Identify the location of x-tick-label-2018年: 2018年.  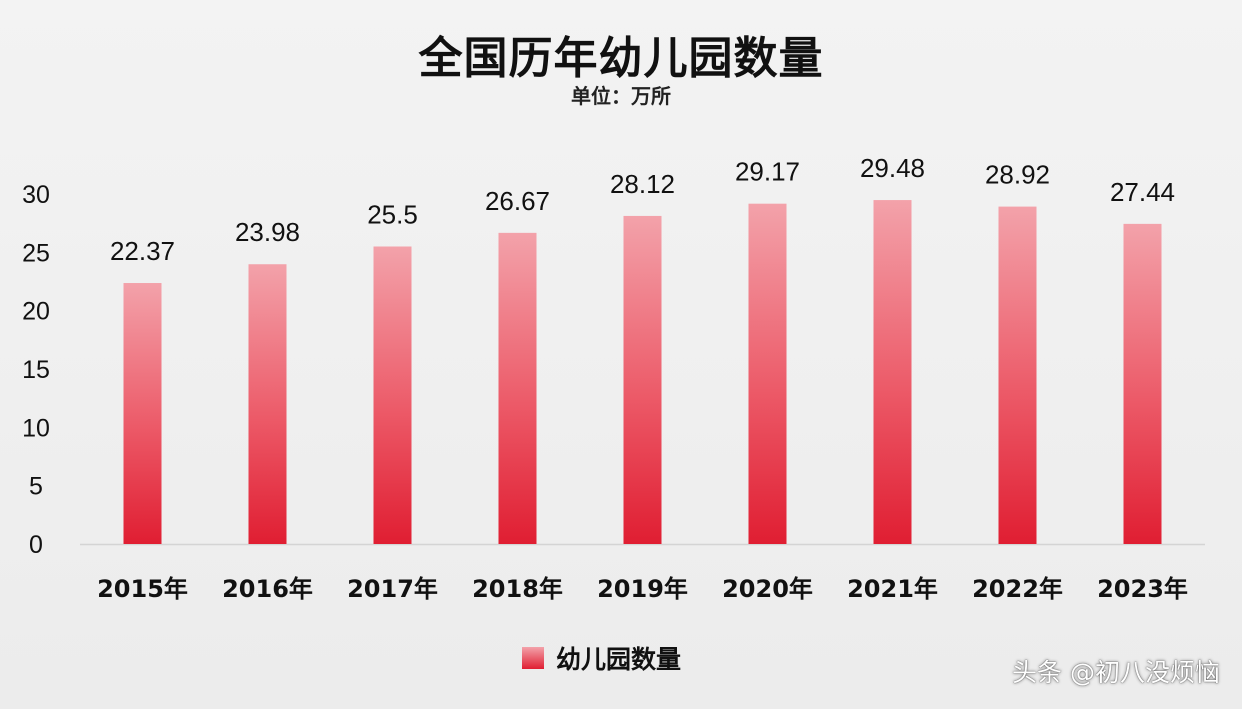
(517, 589).